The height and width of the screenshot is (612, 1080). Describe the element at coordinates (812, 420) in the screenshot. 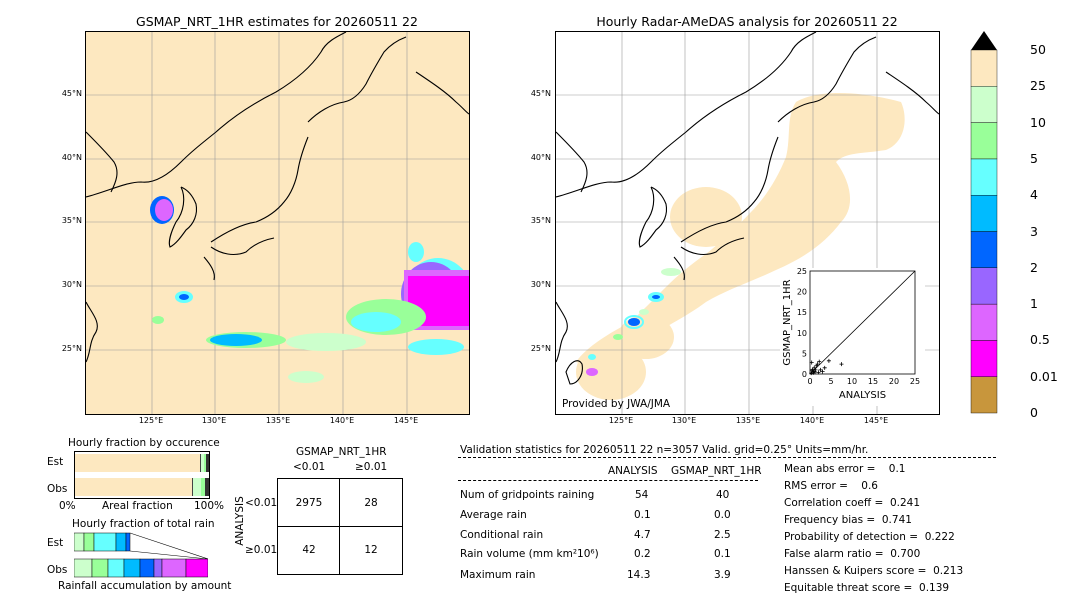

I see `right-lon-140: 140°E` at that location.